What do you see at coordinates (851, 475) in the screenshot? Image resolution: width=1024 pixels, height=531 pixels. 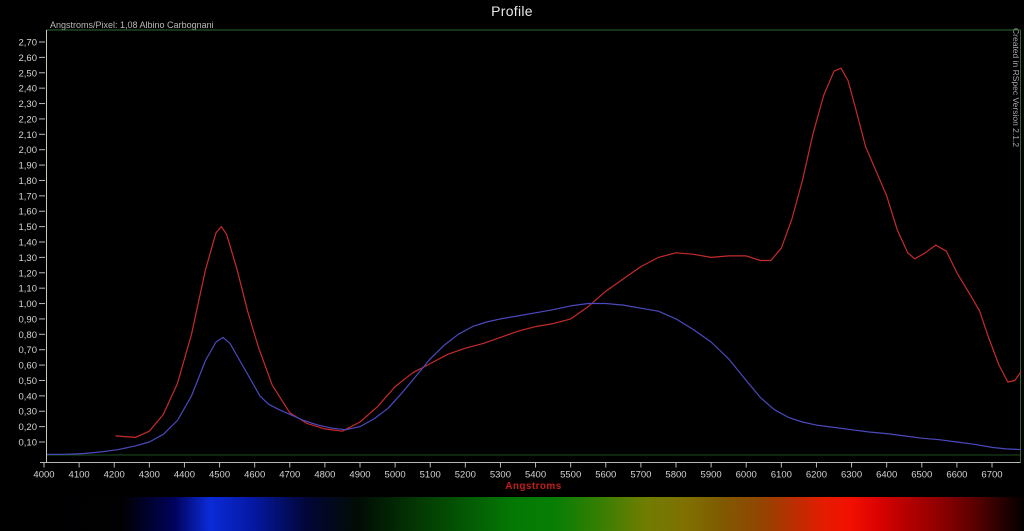 I see `x-tick-label: 6300` at bounding box center [851, 475].